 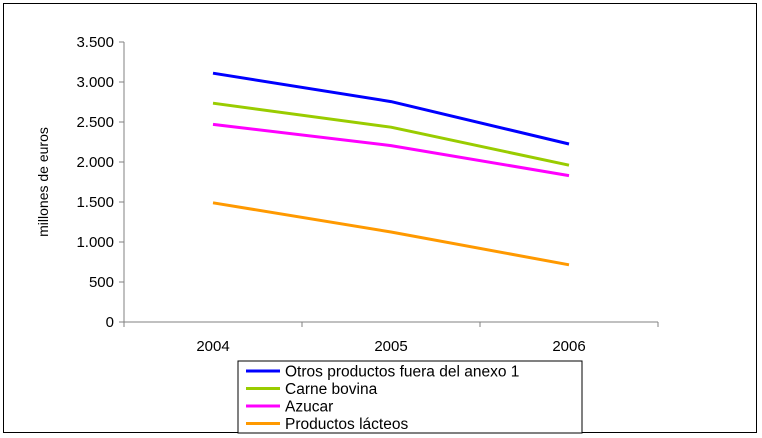 What do you see at coordinates (410, 397) in the screenshot?
I see `legend-box` at bounding box center [410, 397].